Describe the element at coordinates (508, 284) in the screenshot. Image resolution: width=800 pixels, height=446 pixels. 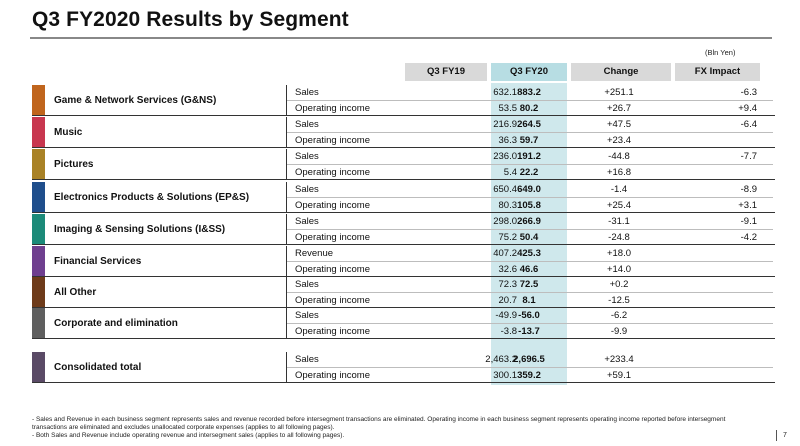
I see `value-fy19: 72.3` at that location.